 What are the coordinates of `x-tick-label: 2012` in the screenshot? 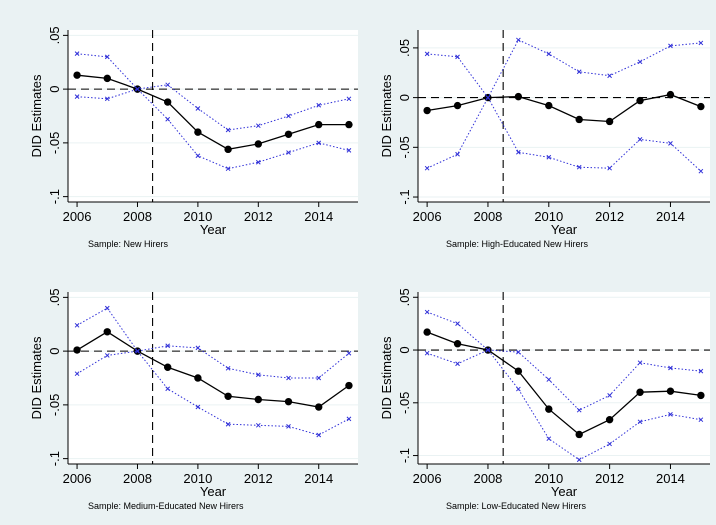 It's located at (609, 216).